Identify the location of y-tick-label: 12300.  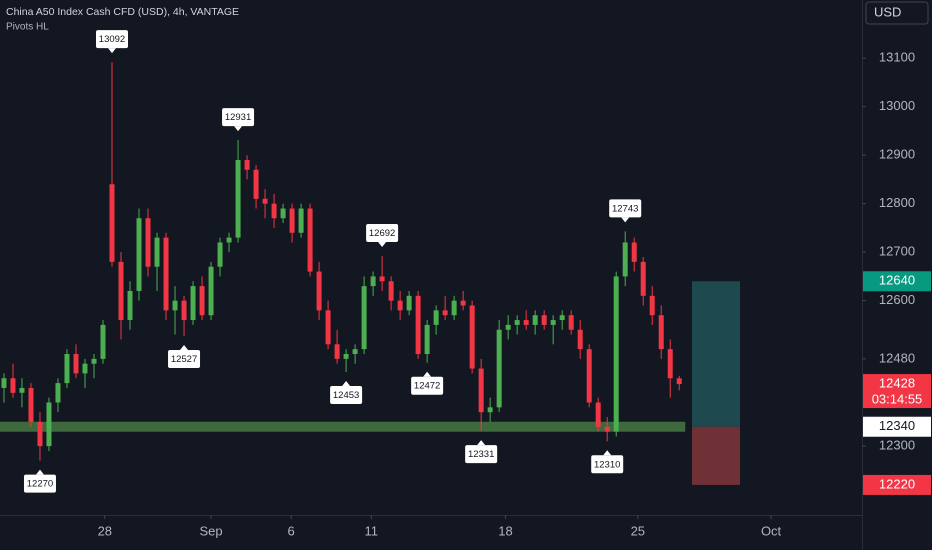
(897, 445).